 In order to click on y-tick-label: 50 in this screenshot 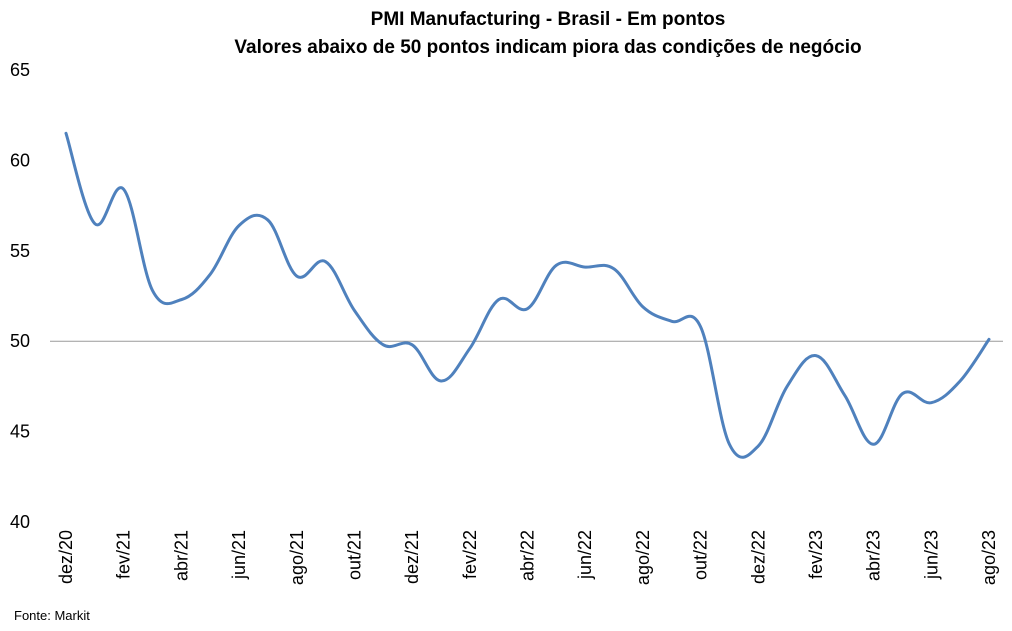, I will do `click(20, 341)`.